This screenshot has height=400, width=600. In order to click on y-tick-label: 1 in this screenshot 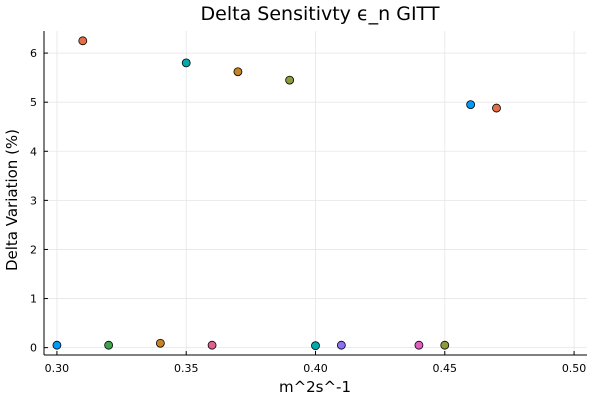, I will do `click(33, 299)`.